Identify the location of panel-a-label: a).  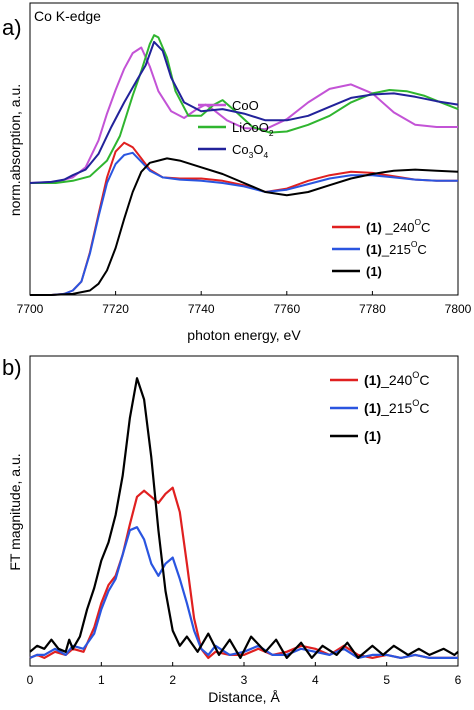
(12, 27).